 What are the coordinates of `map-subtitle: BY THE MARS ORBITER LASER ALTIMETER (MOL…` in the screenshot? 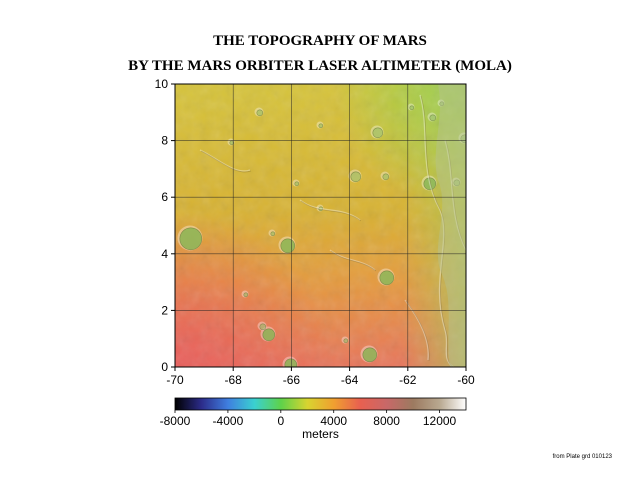 It's located at (320, 66).